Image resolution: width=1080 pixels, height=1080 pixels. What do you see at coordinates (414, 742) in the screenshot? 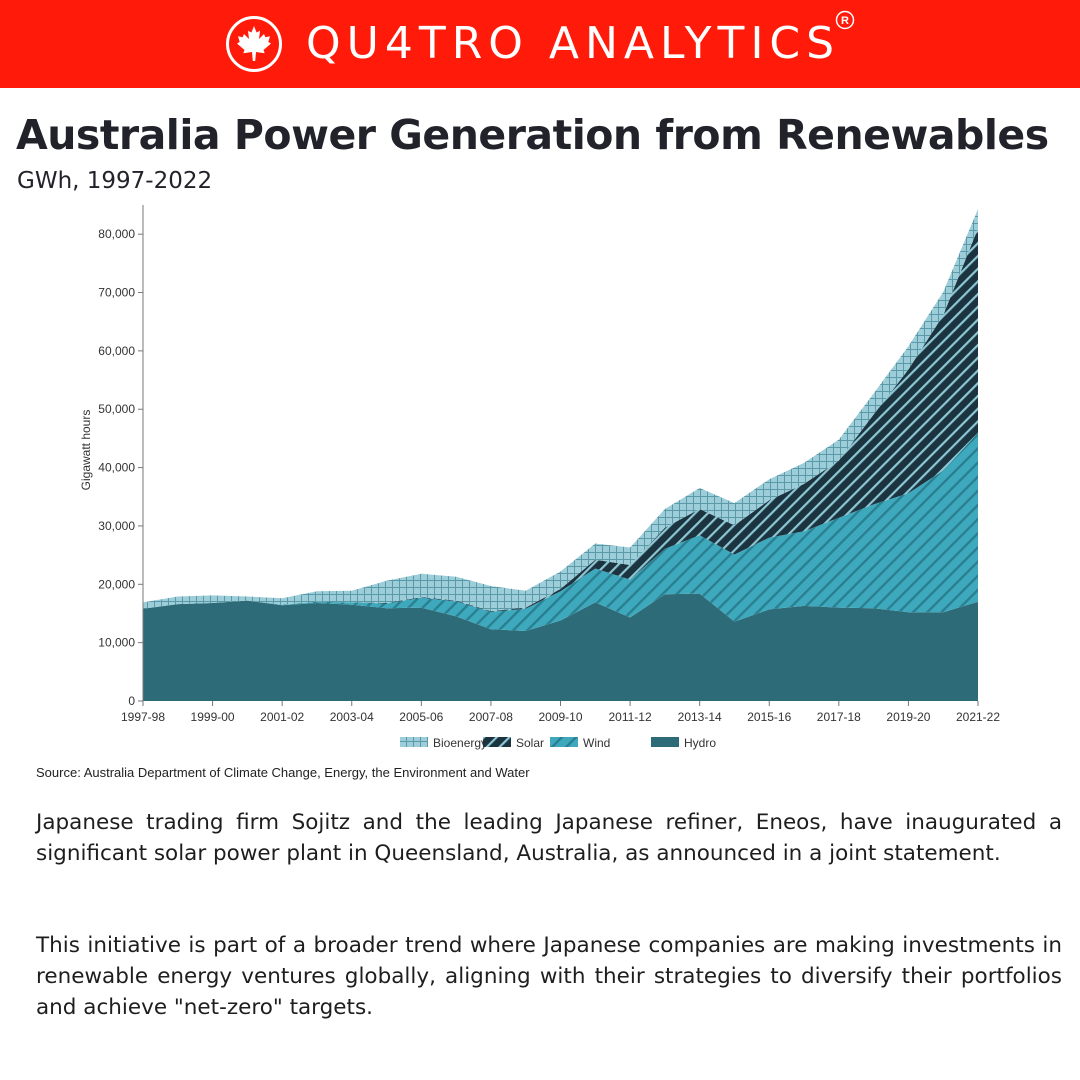
I see `legend-swatch-bioenergy` at bounding box center [414, 742].